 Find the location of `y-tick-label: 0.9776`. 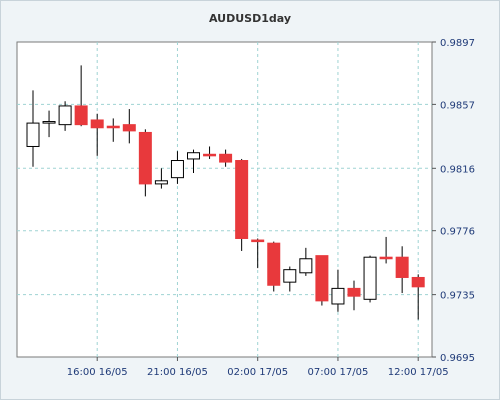

y-tick-label: 0.9776 is located at coordinates (457, 232).